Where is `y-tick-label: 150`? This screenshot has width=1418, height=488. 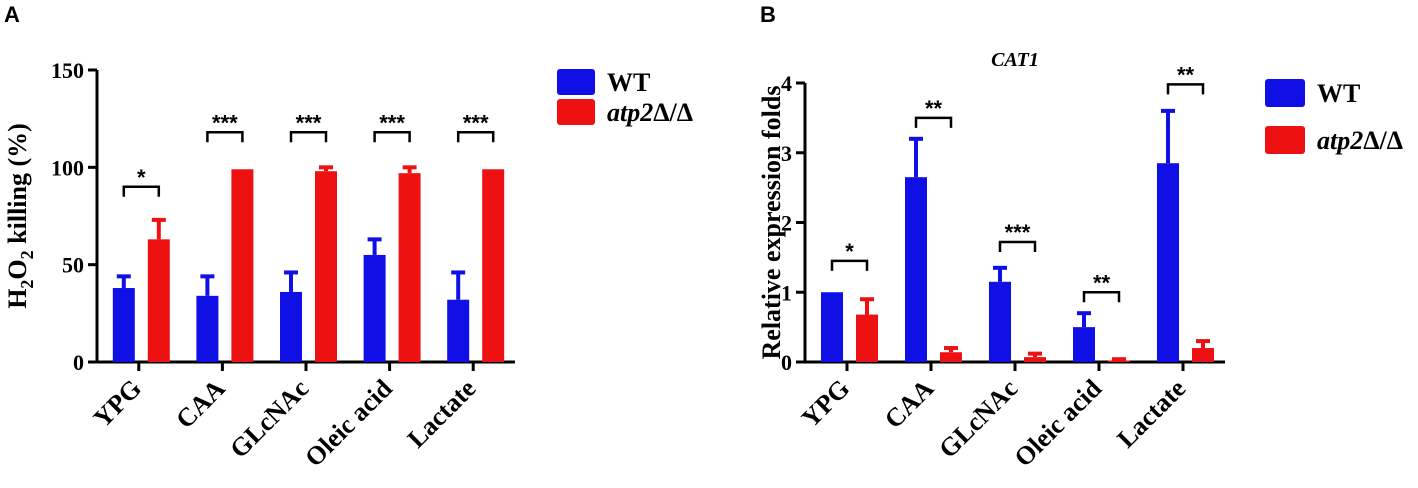 y-tick-label: 150 is located at coordinates (67, 70).